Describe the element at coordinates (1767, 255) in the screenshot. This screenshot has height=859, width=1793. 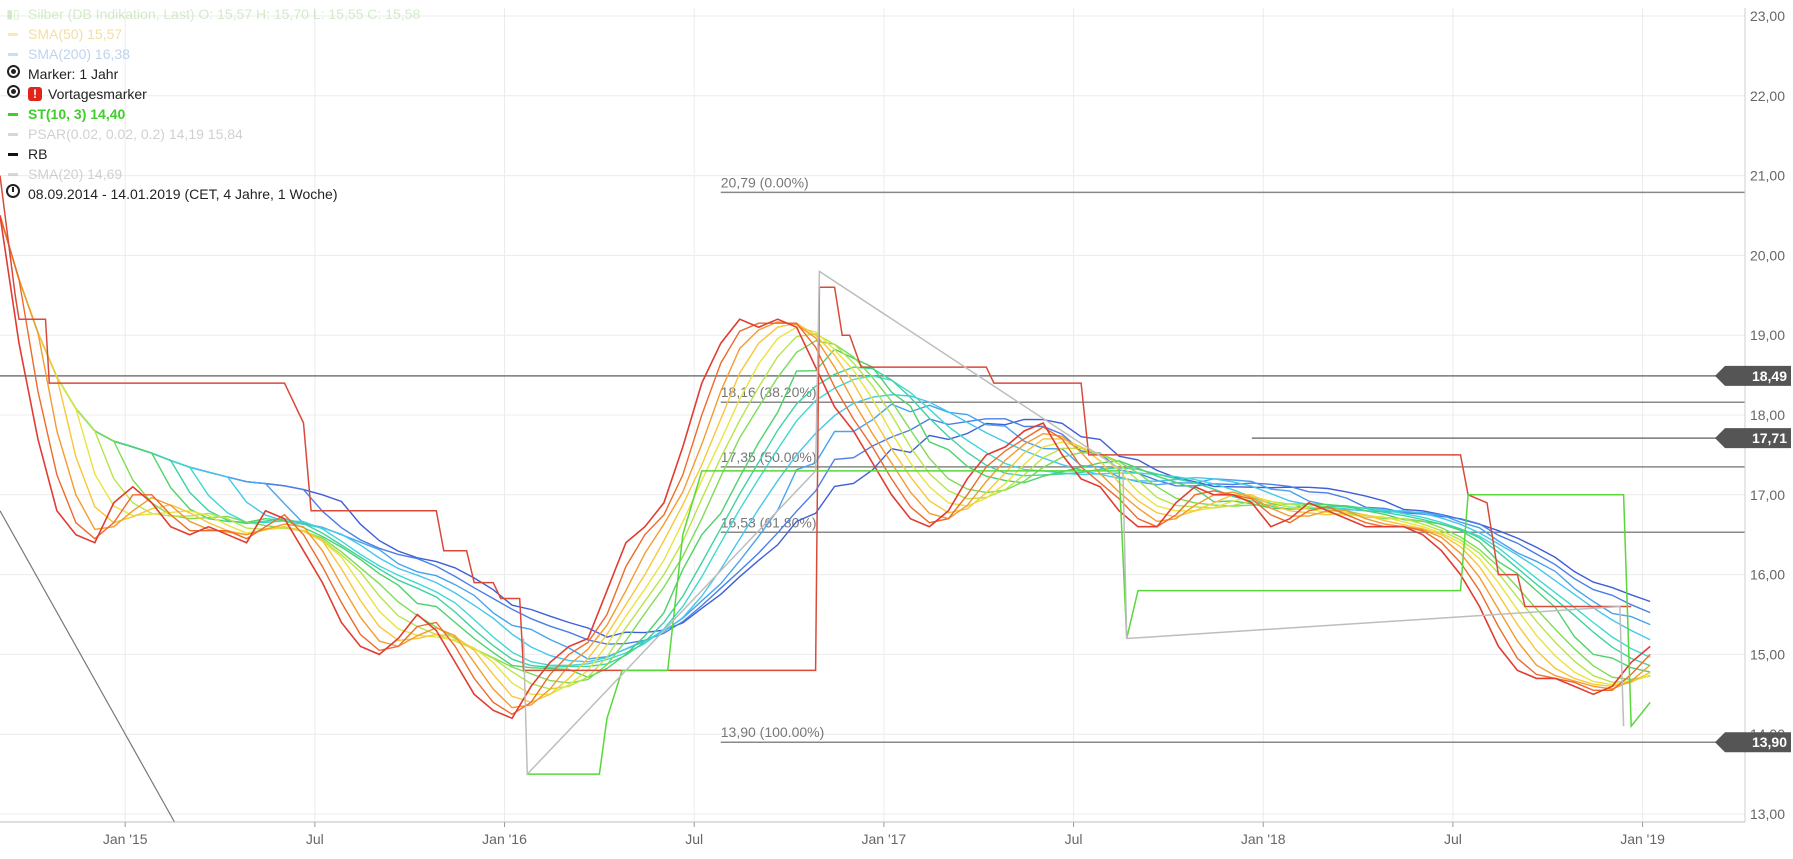
I see `y-tick-label: 20,00` at that location.